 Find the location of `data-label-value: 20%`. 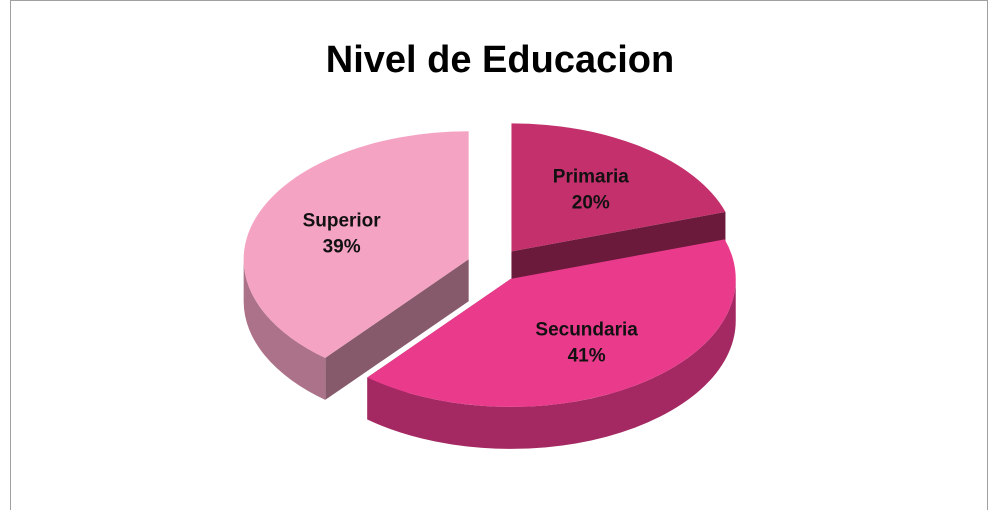

data-label-value: 20% is located at coordinates (591, 202).